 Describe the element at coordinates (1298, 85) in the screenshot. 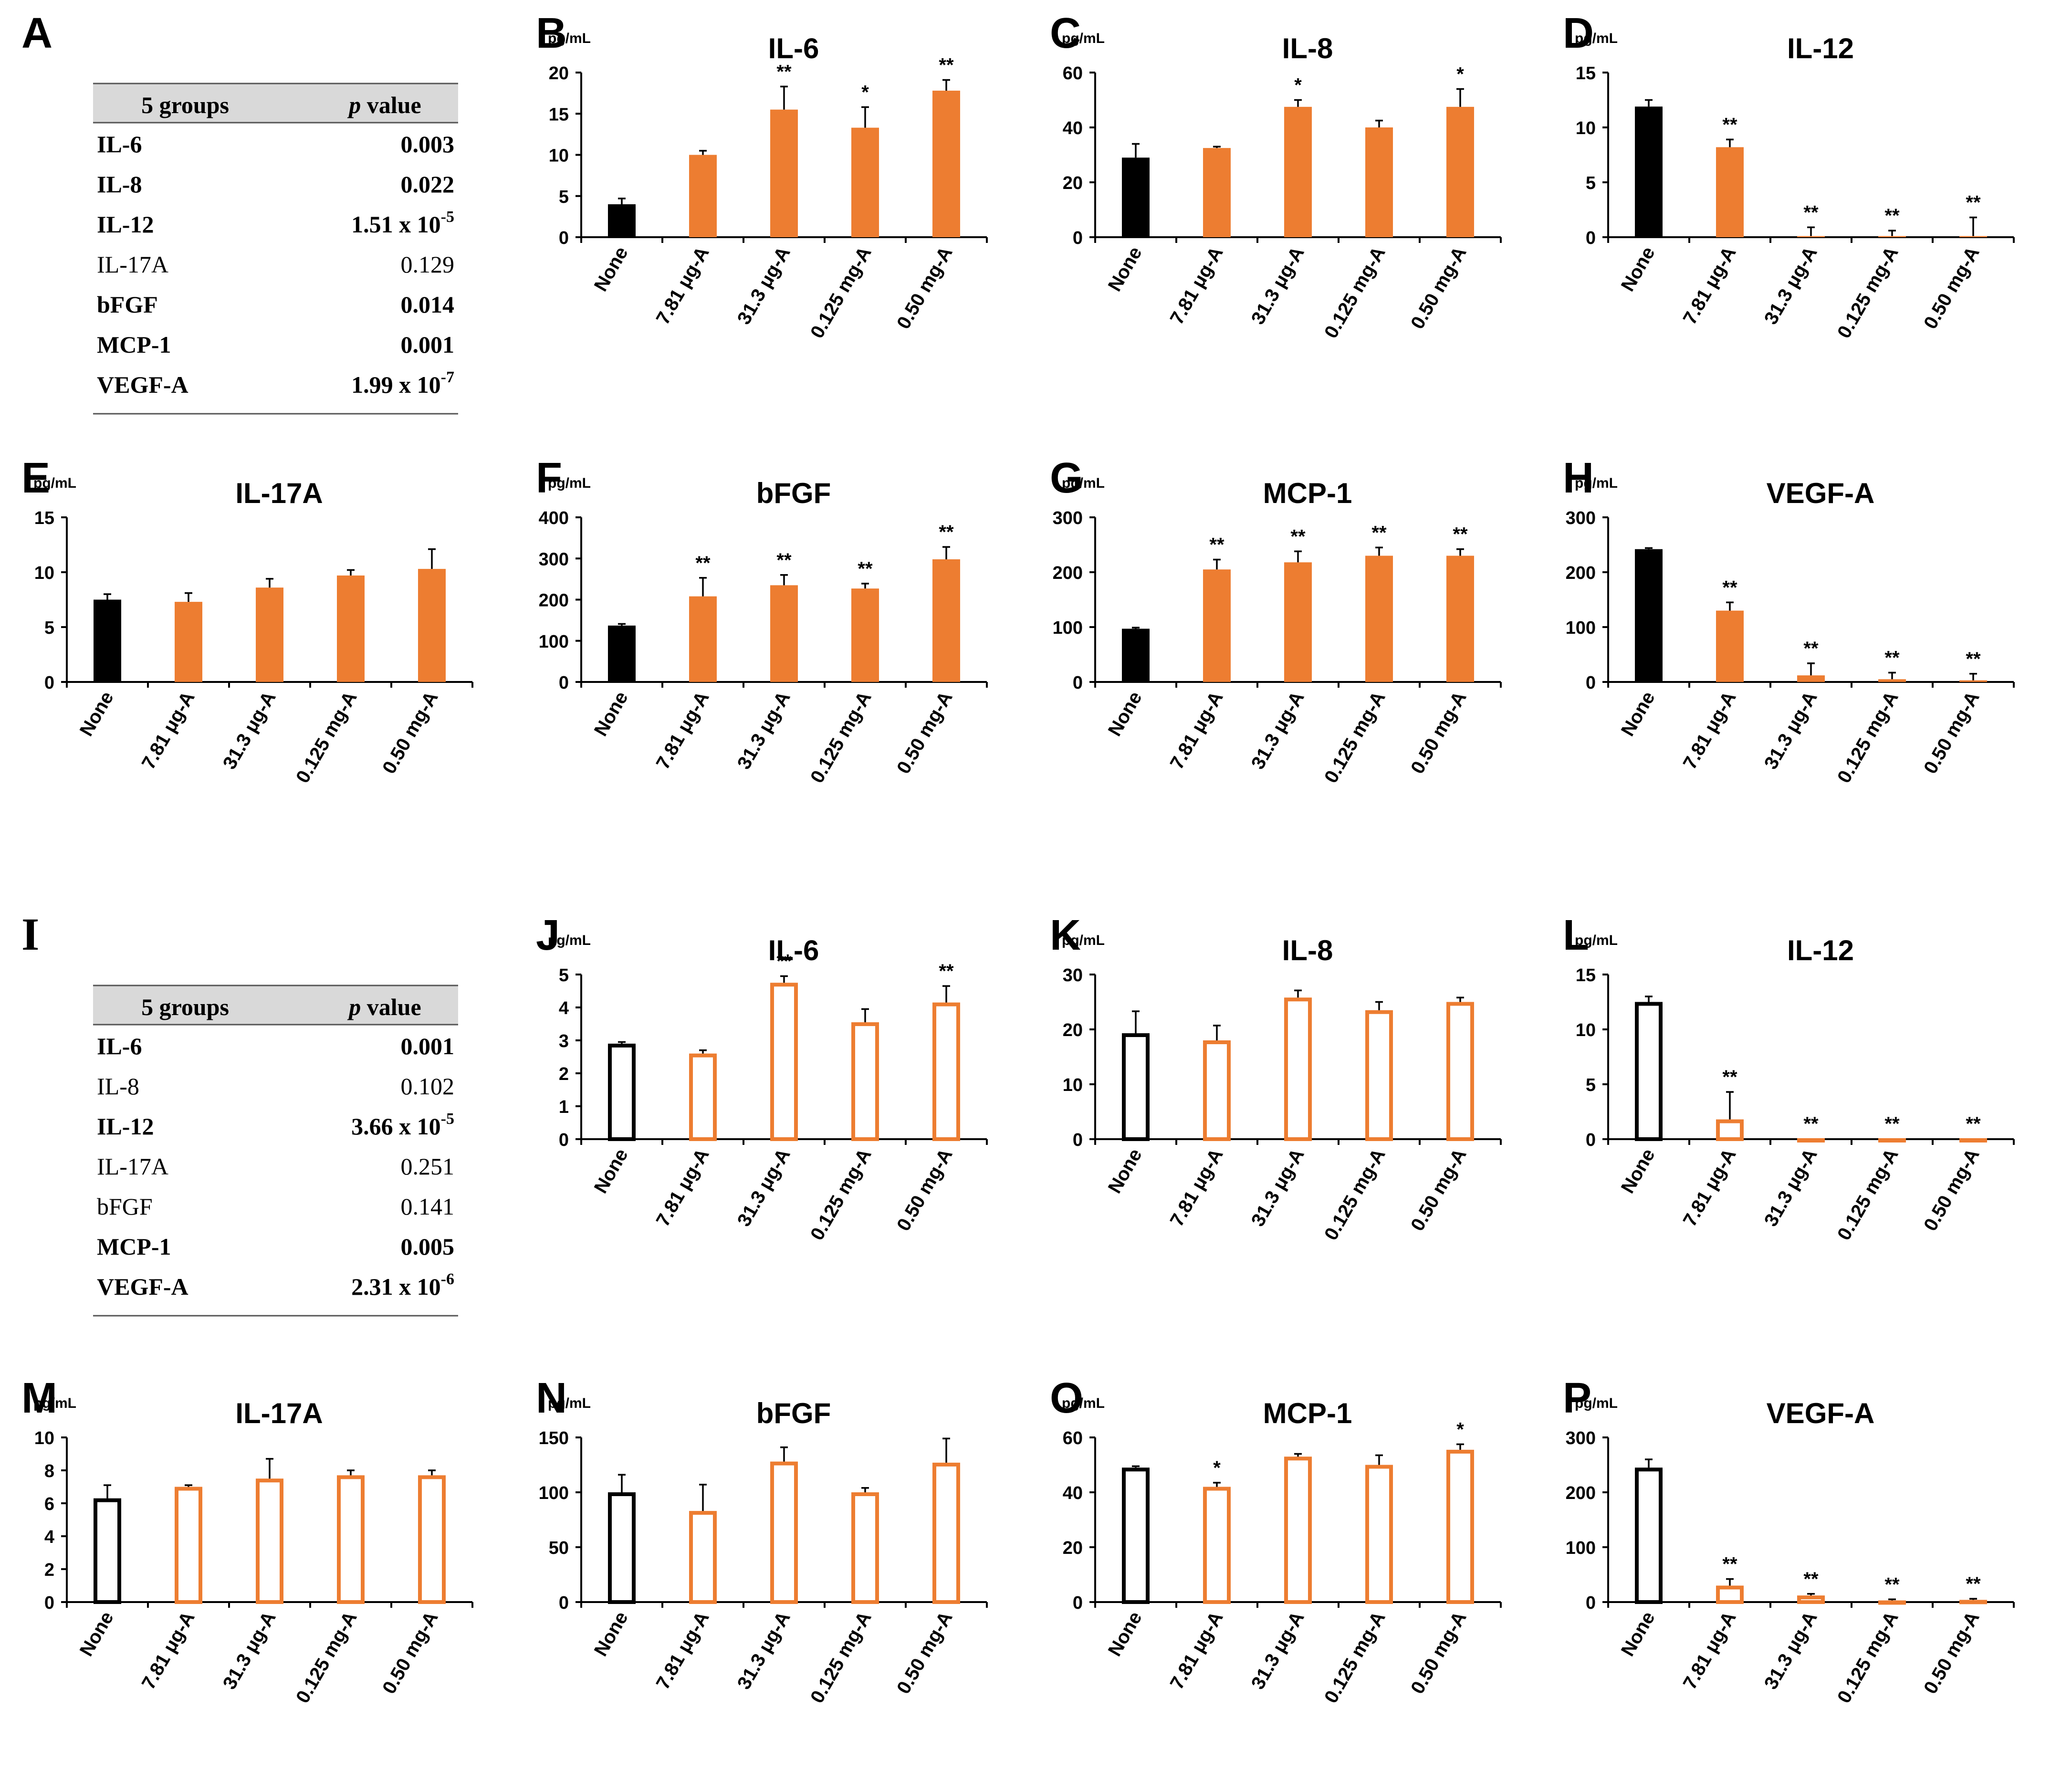

I see `significance-marker: *` at that location.